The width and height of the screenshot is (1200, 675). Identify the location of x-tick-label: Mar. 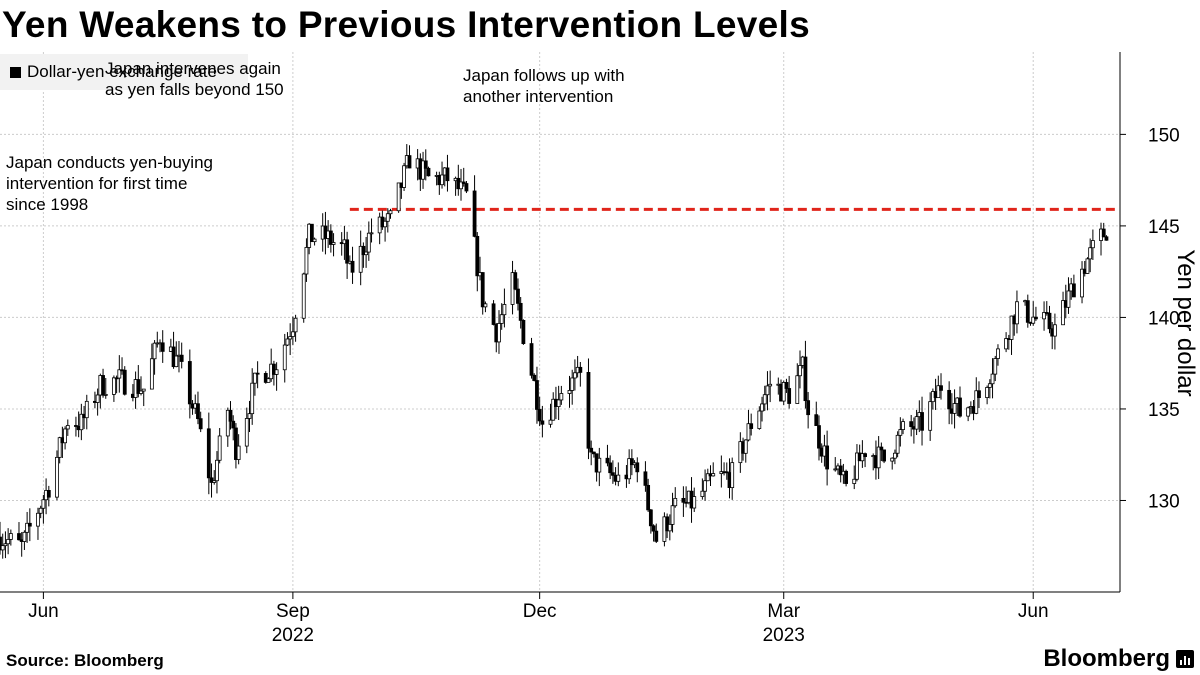
(783, 611).